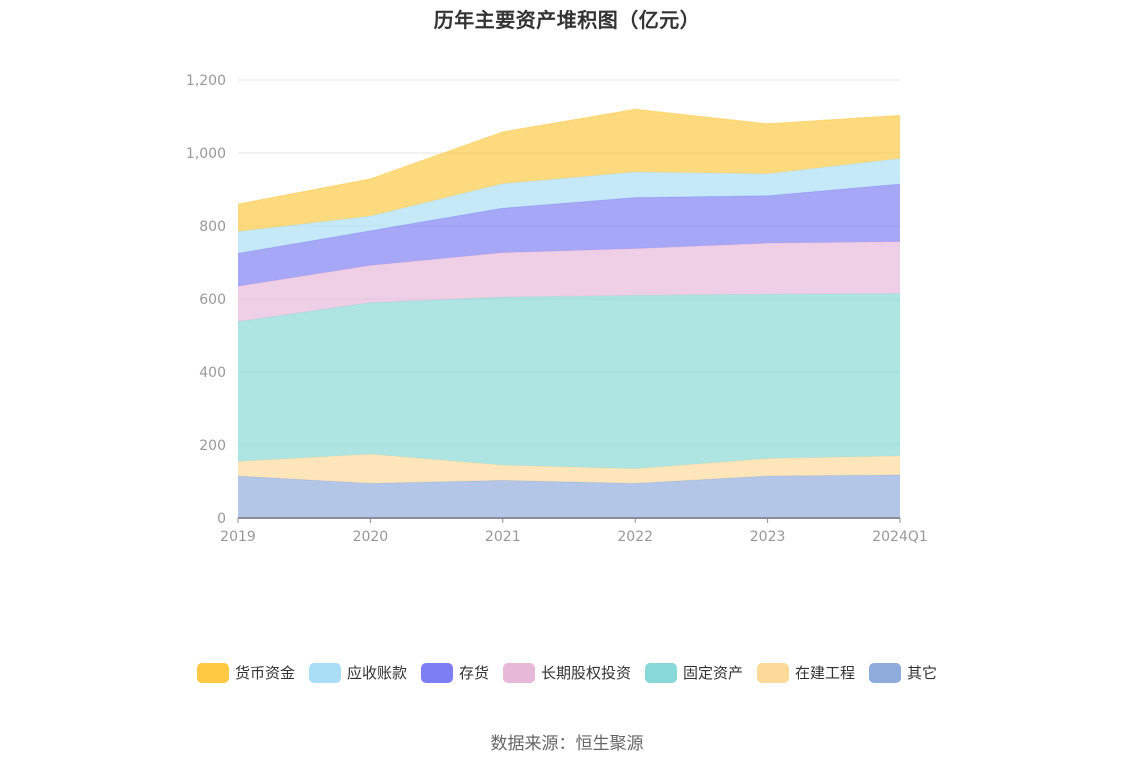 This screenshot has height=766, width=1134. I want to click on y-tick-label: 200, so click(212, 446).